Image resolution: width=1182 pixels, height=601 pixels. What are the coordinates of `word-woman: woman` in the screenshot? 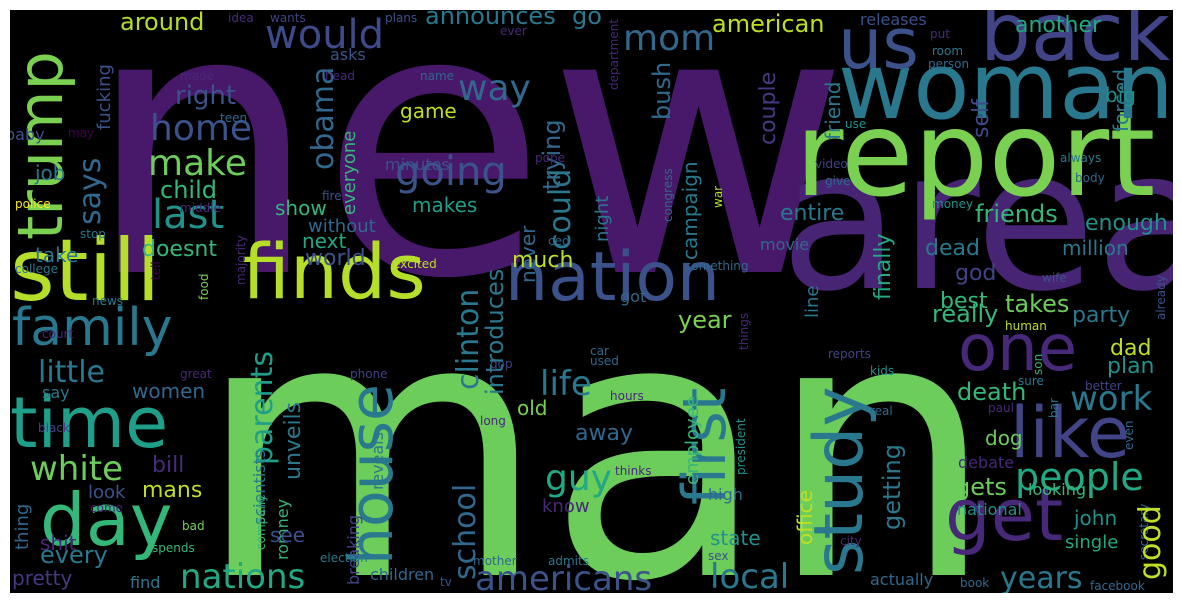 It's located at (1005, 86).